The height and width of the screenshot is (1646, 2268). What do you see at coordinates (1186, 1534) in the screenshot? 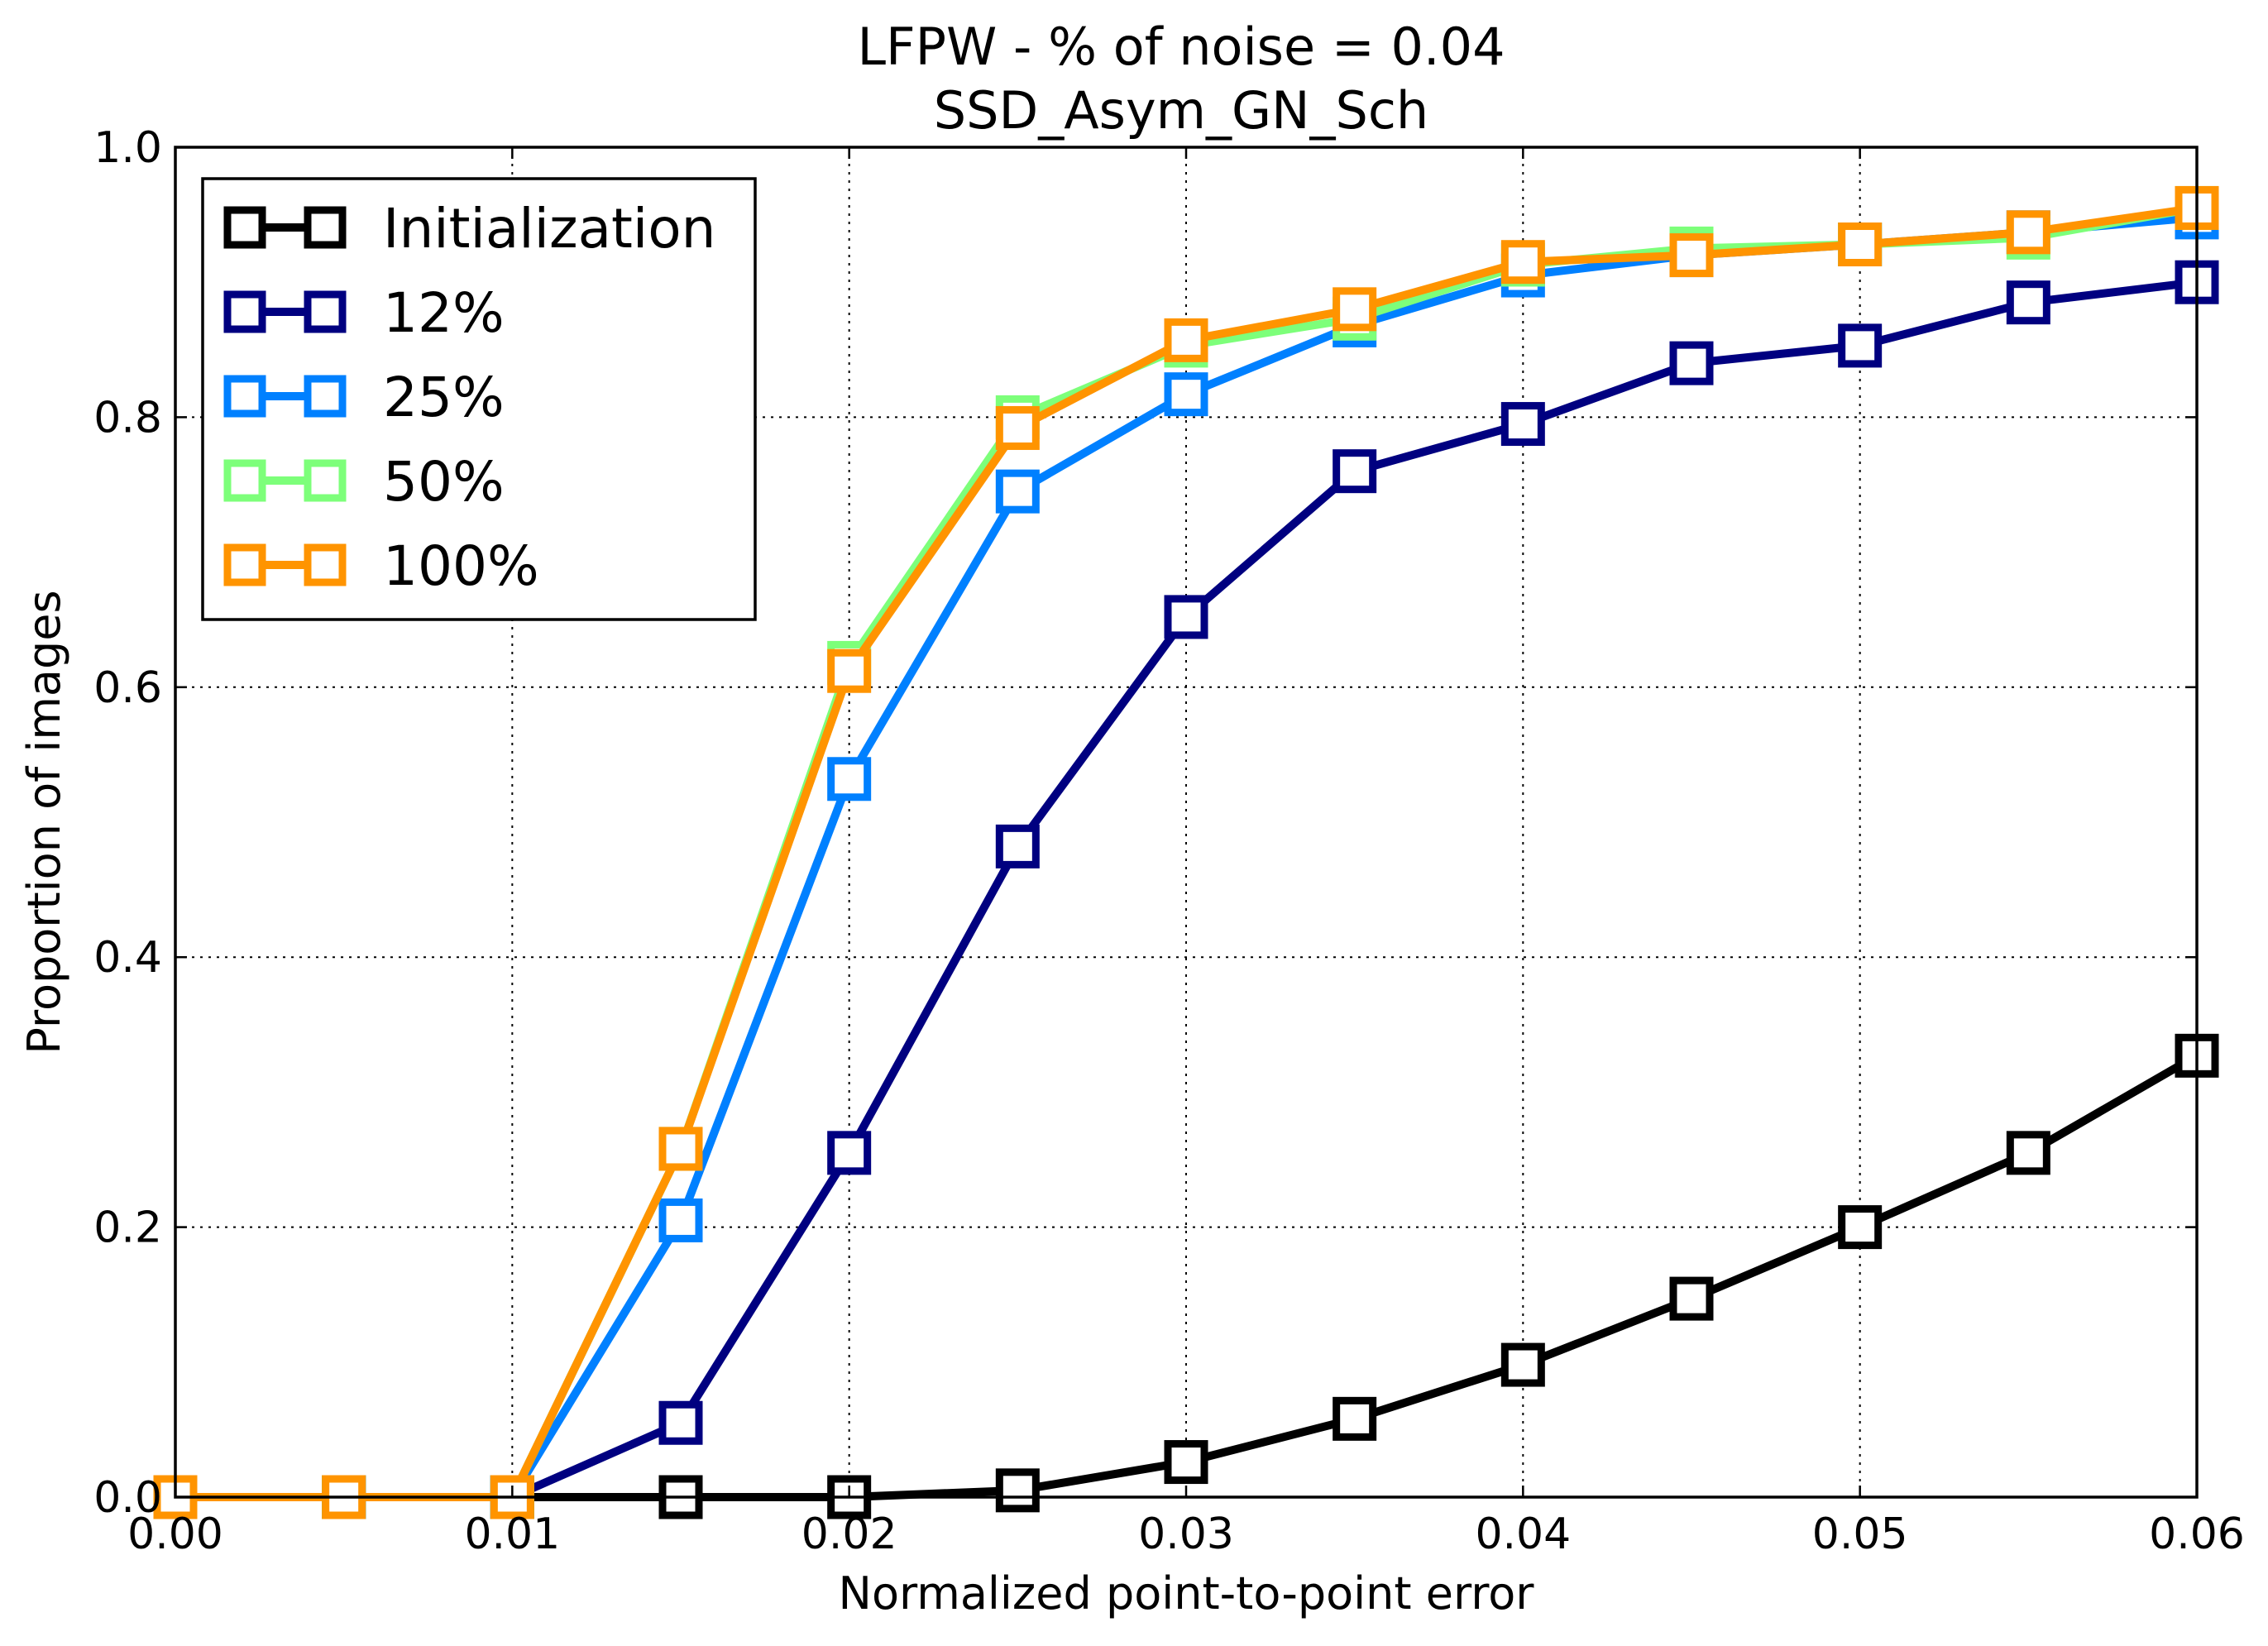
I see `x-tick-label: 0.03` at bounding box center [1186, 1534].